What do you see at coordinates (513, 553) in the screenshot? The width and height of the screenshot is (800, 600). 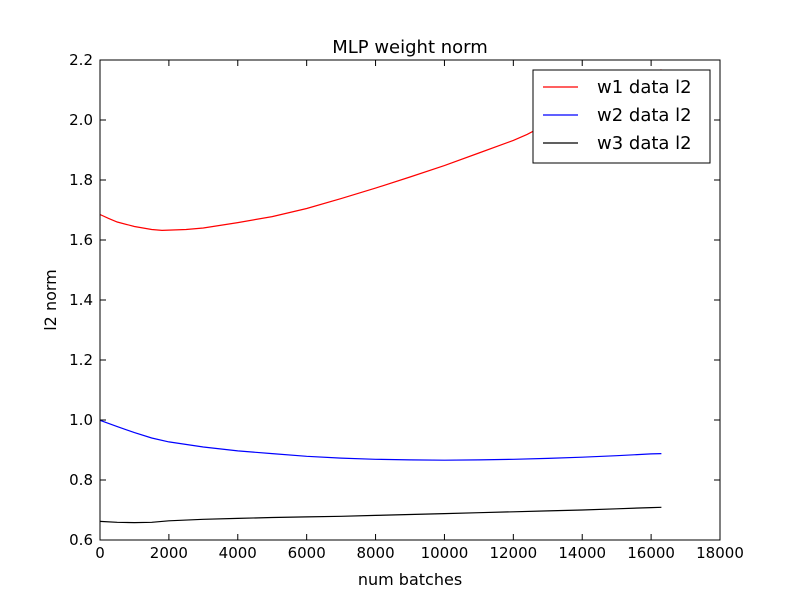 I see `x-tick-label: 12000` at bounding box center [513, 553].